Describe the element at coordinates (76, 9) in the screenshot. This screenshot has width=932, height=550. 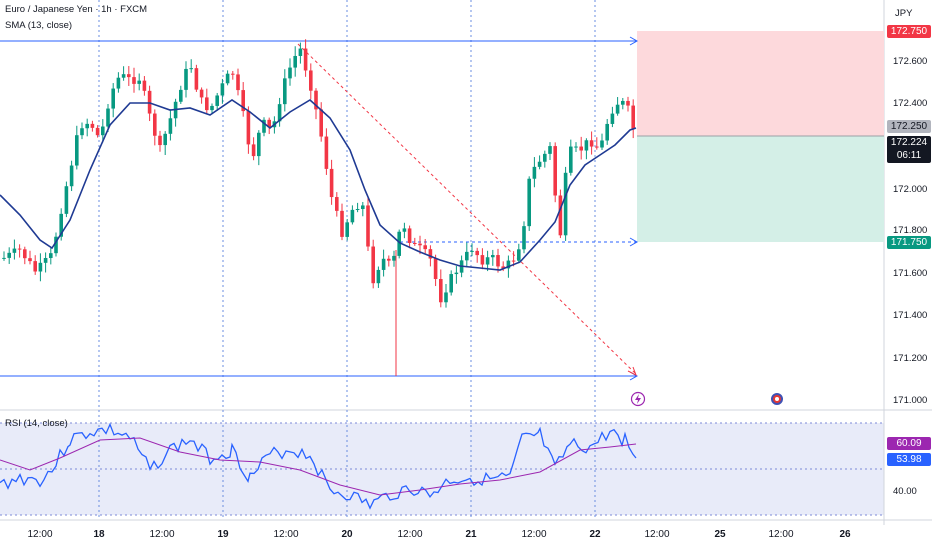
I see `symbol-legend: Euro / Japanese Yen · 1h · FXCM` at that location.